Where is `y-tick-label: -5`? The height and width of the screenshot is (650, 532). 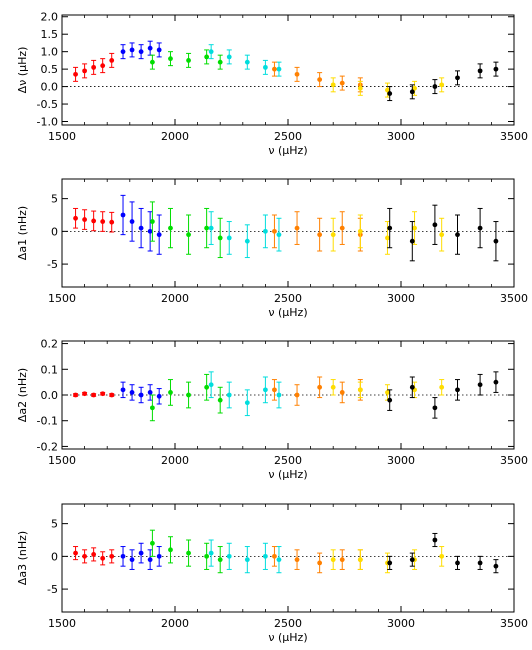 y-tick-label: -5 is located at coordinates (52, 589).